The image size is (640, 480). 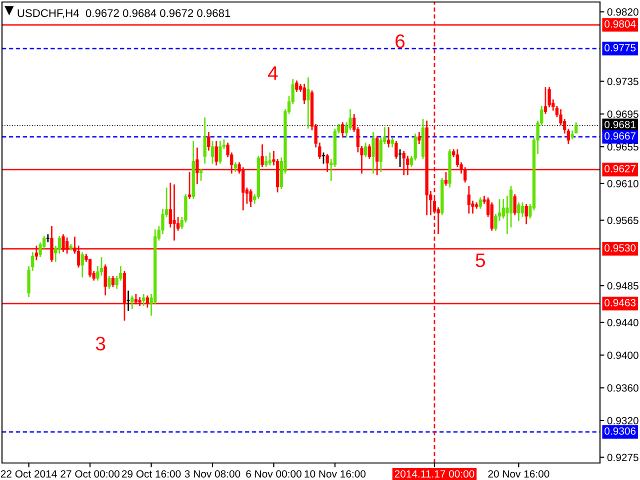 What do you see at coordinates (274, 474) in the screenshot?
I see `x-tick-label: 6 Nov 00:00` at bounding box center [274, 474].